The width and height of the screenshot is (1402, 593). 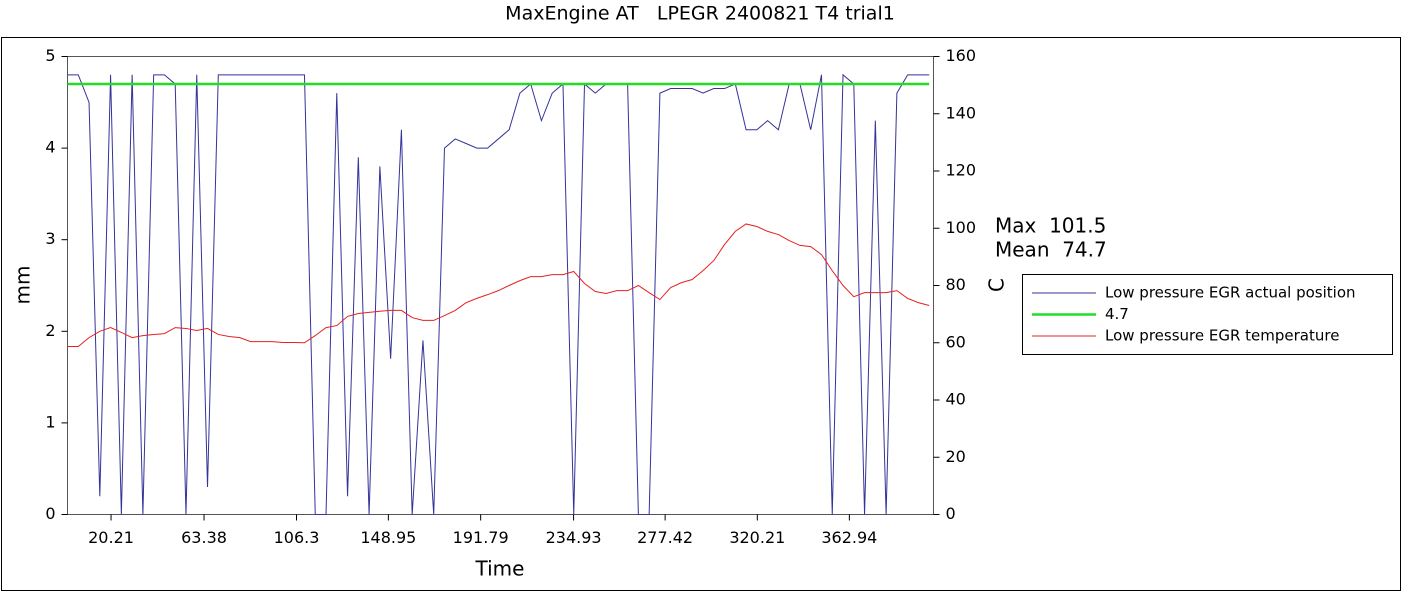 I want to click on y2-tick-label: 40, so click(x=956, y=399).